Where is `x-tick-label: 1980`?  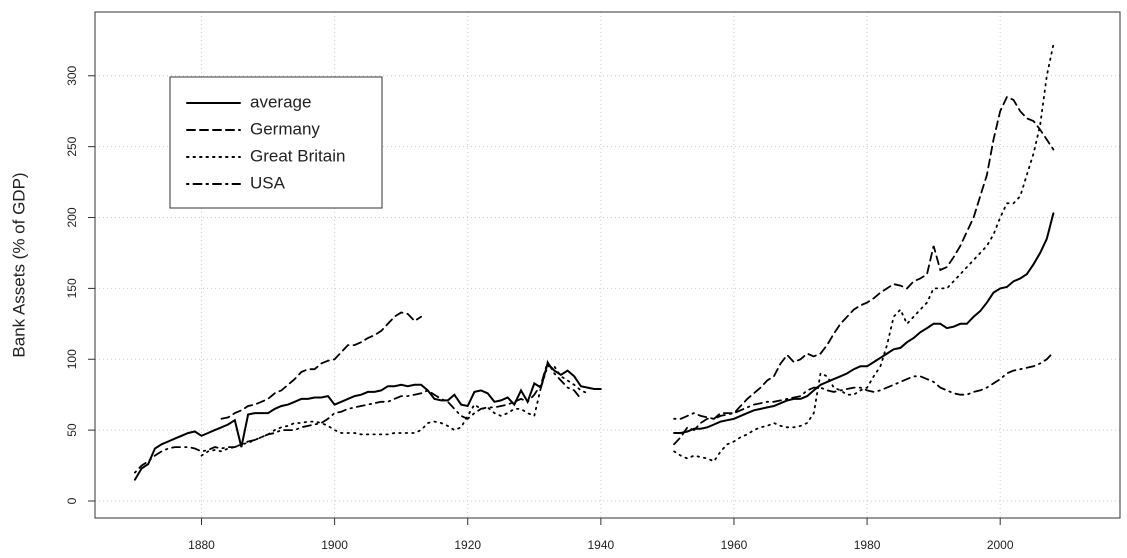
x-tick-label: 1980 is located at coordinates (867, 545).